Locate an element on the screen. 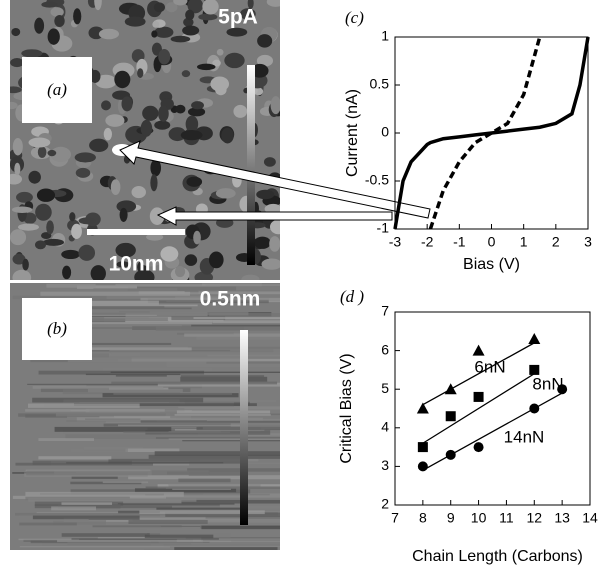 This screenshot has height=570, width=614. x-tick-label: 7 is located at coordinates (395, 518).